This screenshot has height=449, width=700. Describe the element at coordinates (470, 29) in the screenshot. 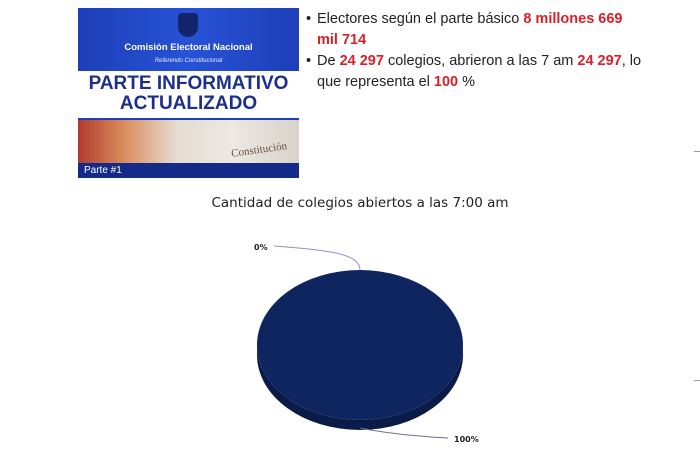

I see `electors-count: 8 millones 669 mil 714` at that location.